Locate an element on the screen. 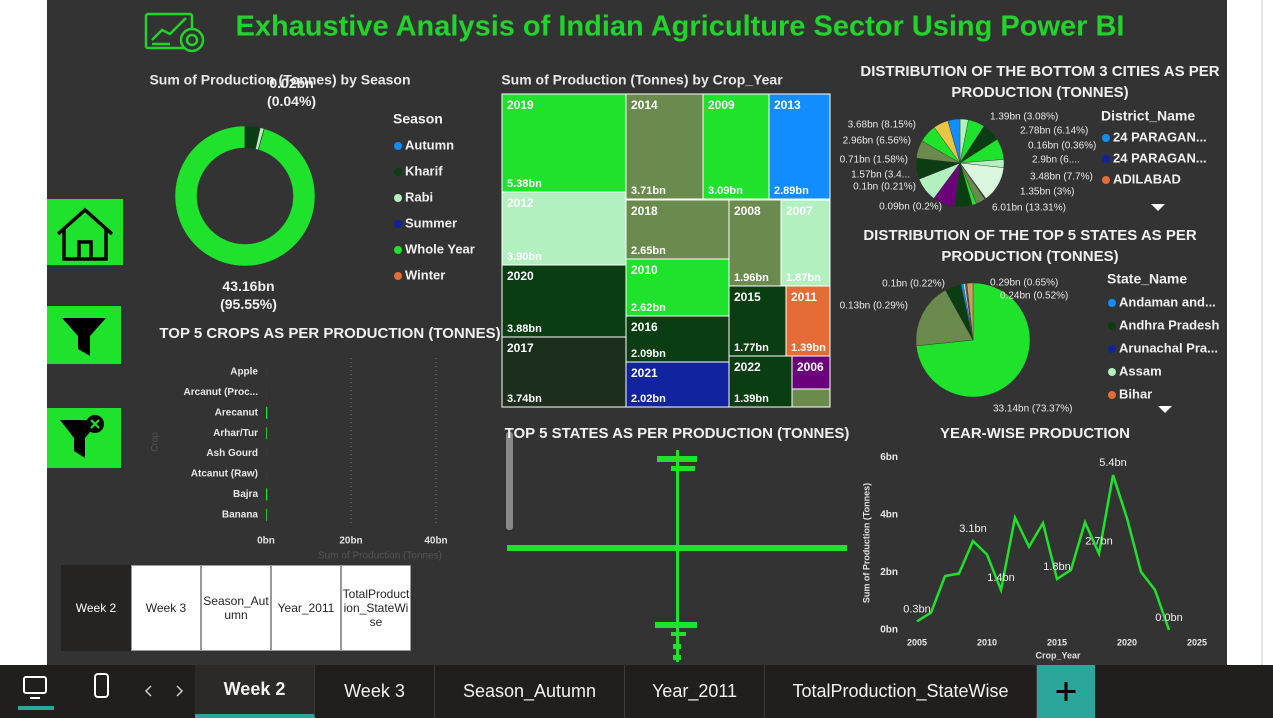 The width and height of the screenshot is (1273, 718). data-label: 0.09bn (0.2%) is located at coordinates (910, 207).